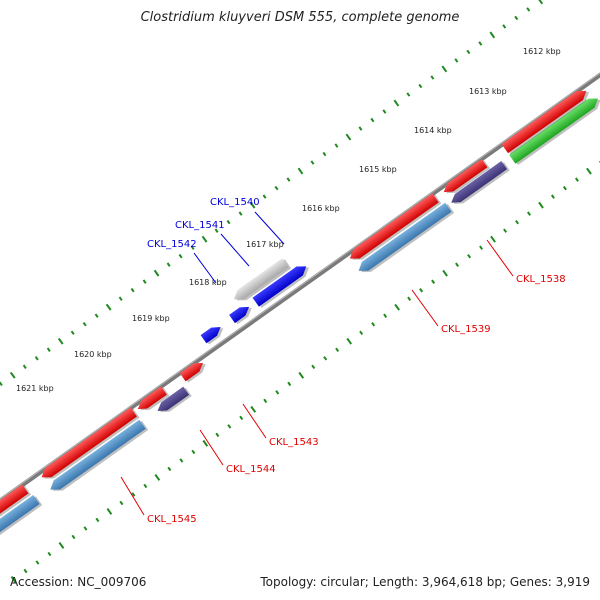  Describe the element at coordinates (541, 279) in the screenshot. I see `gene-label: CKL_1538` at that location.